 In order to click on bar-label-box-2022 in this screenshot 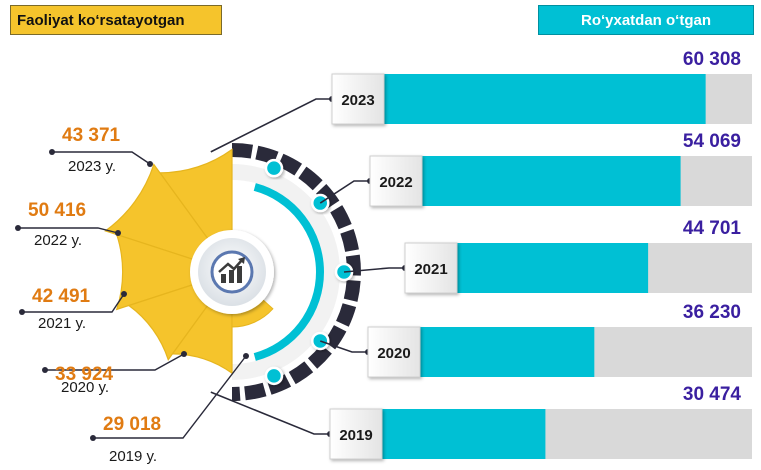, I will do `click(396, 181)`.